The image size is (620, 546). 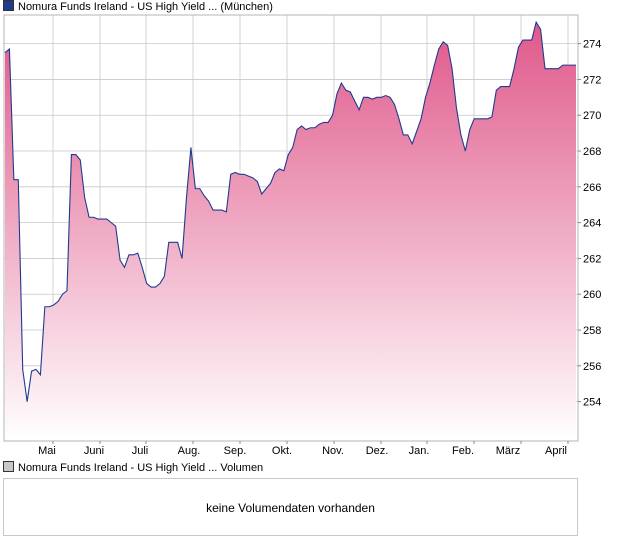 What do you see at coordinates (592, 295) in the screenshot?
I see `y-tick-label: 260` at bounding box center [592, 295].